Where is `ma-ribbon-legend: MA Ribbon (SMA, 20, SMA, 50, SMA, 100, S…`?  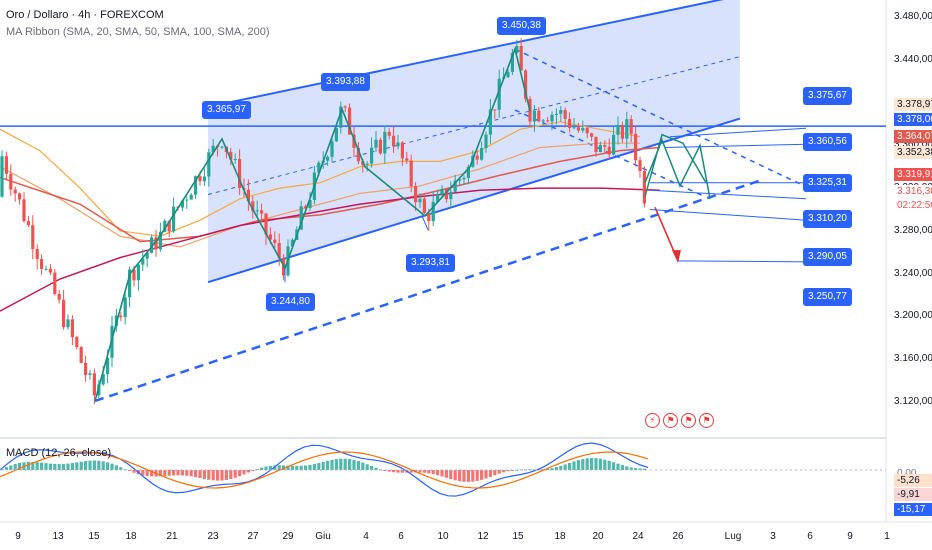
ma-ribbon-legend: MA Ribbon (SMA, 20, SMA, 50, SMA, 100, S… is located at coordinates (138, 32).